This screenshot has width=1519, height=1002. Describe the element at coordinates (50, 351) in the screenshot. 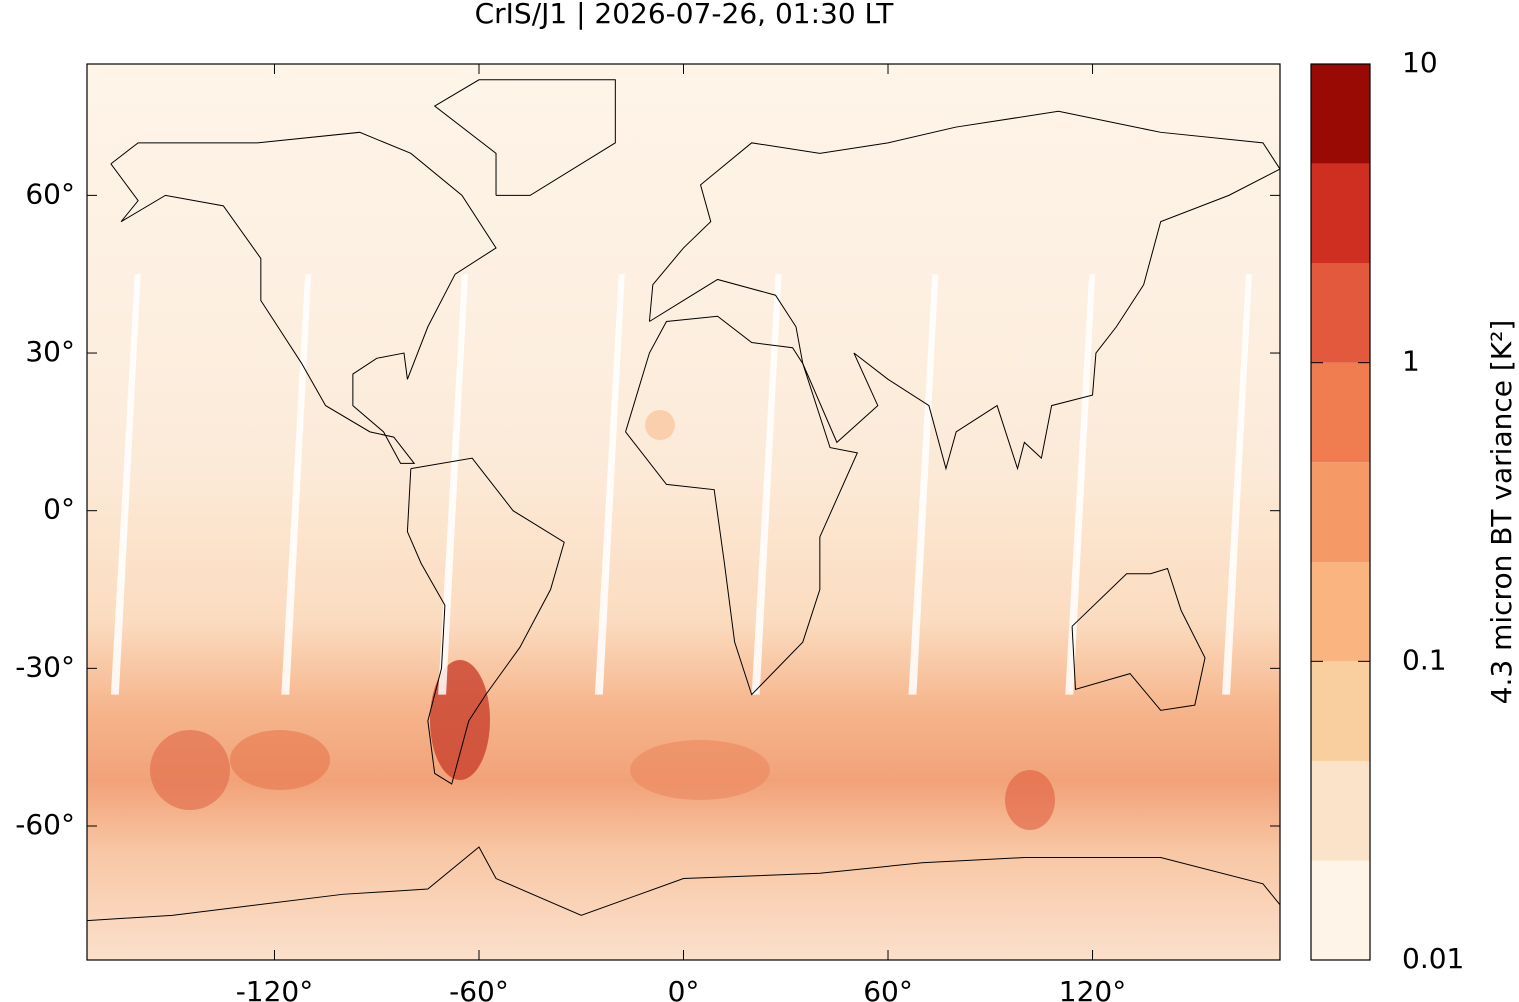

I see `y-tick-label: 30°` at that location.